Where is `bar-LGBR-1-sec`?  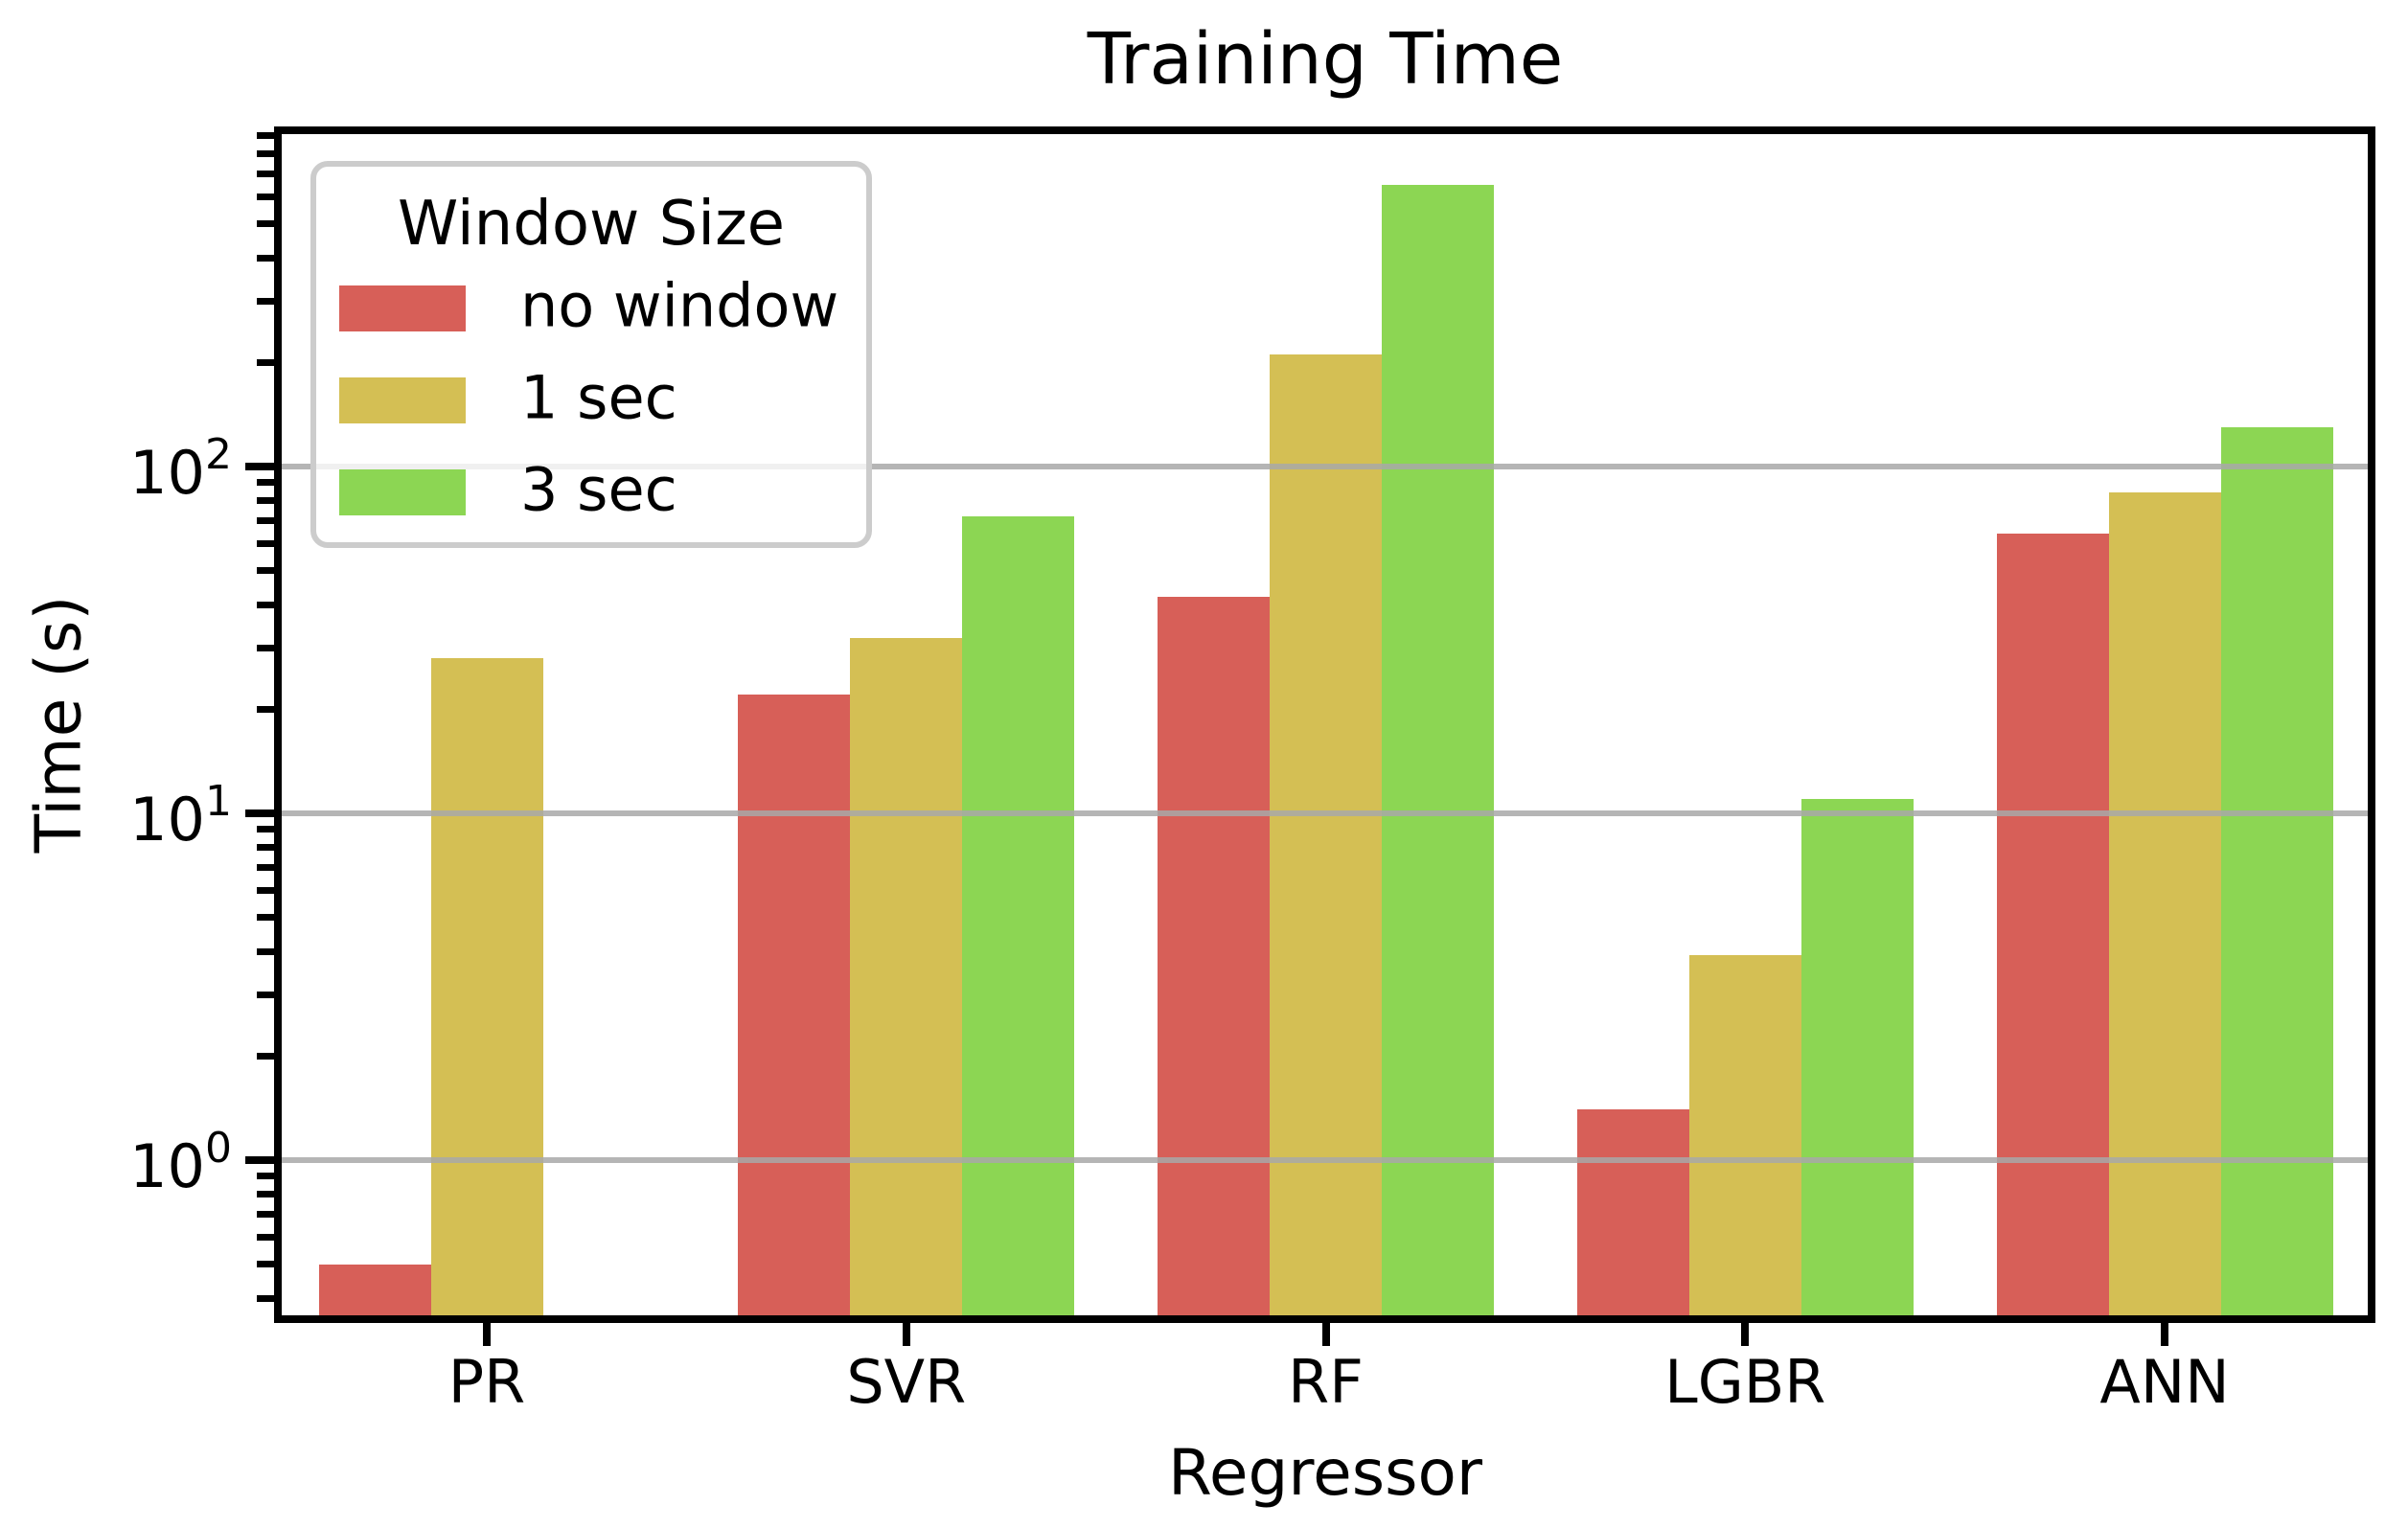 bar-LGBR-1-sec is located at coordinates (1744, 1135).